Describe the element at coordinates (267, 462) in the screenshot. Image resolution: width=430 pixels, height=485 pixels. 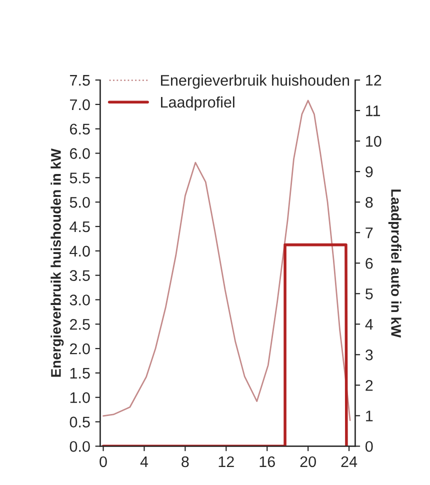
I see `x-tick-label: 16` at that location.